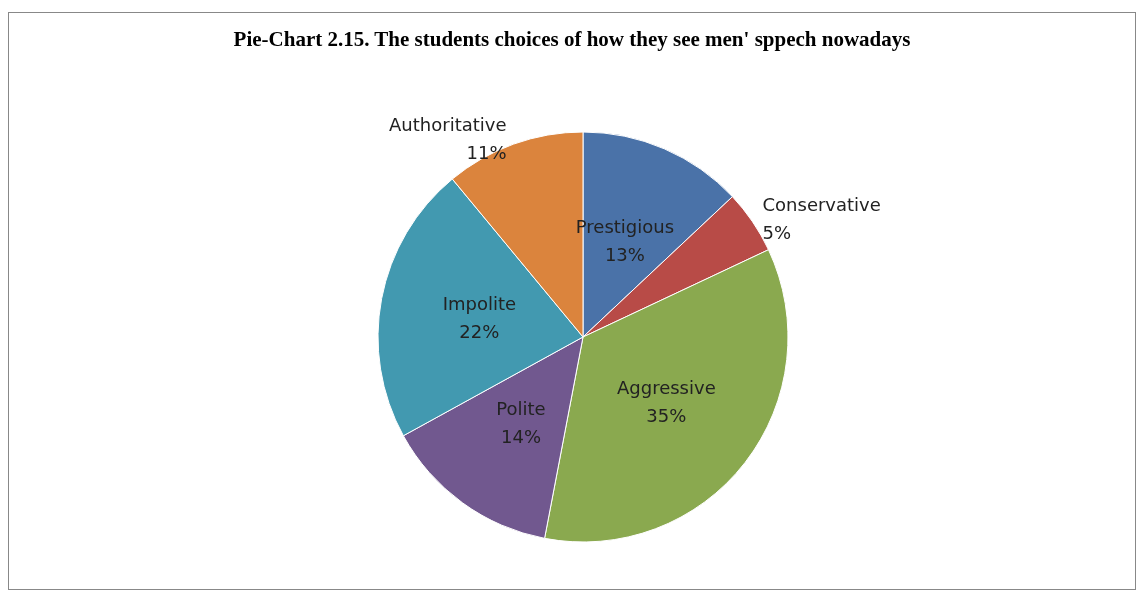 The height and width of the screenshot is (592, 1145). I want to click on data-label: 13%, so click(624, 254).